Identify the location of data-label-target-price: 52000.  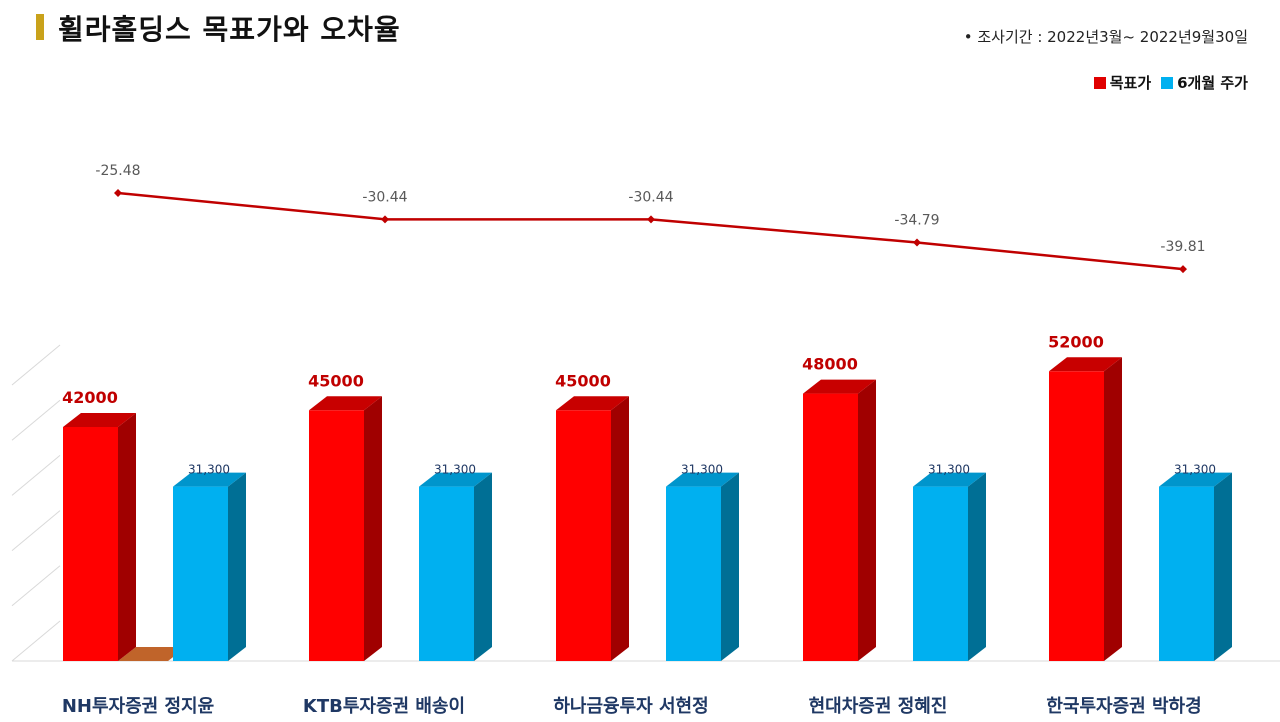
(1076, 341).